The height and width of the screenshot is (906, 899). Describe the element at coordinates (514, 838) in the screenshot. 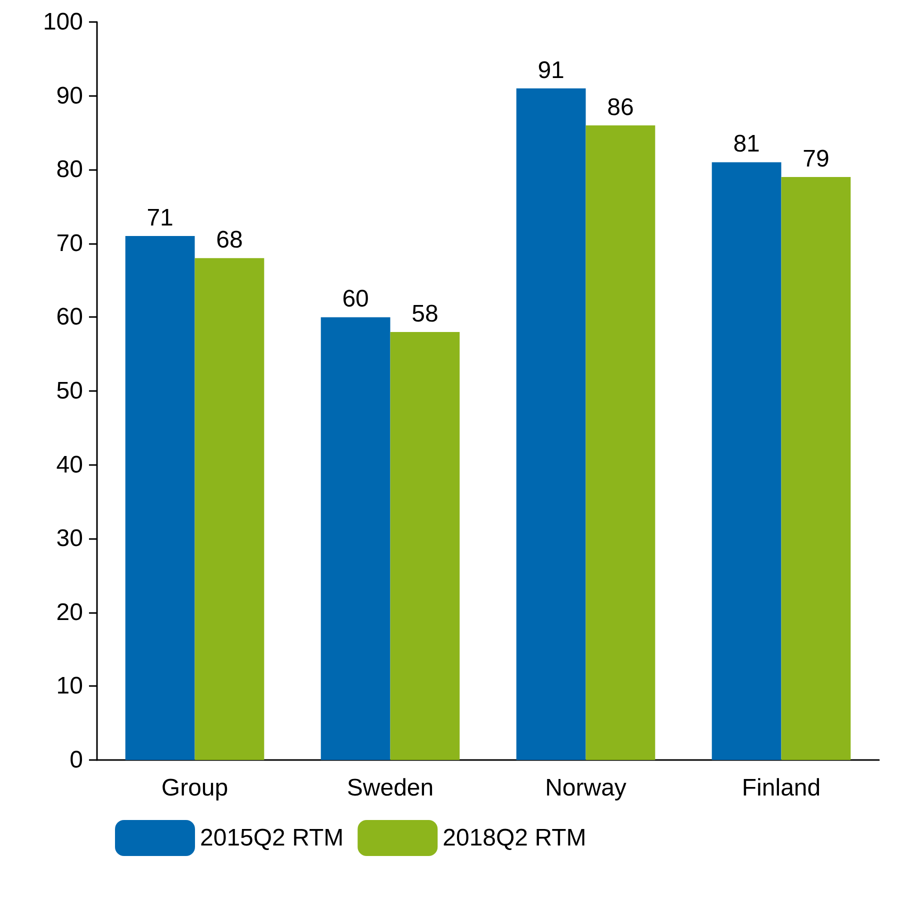

I see `legend-label: 2018Q2 RTM` at that location.